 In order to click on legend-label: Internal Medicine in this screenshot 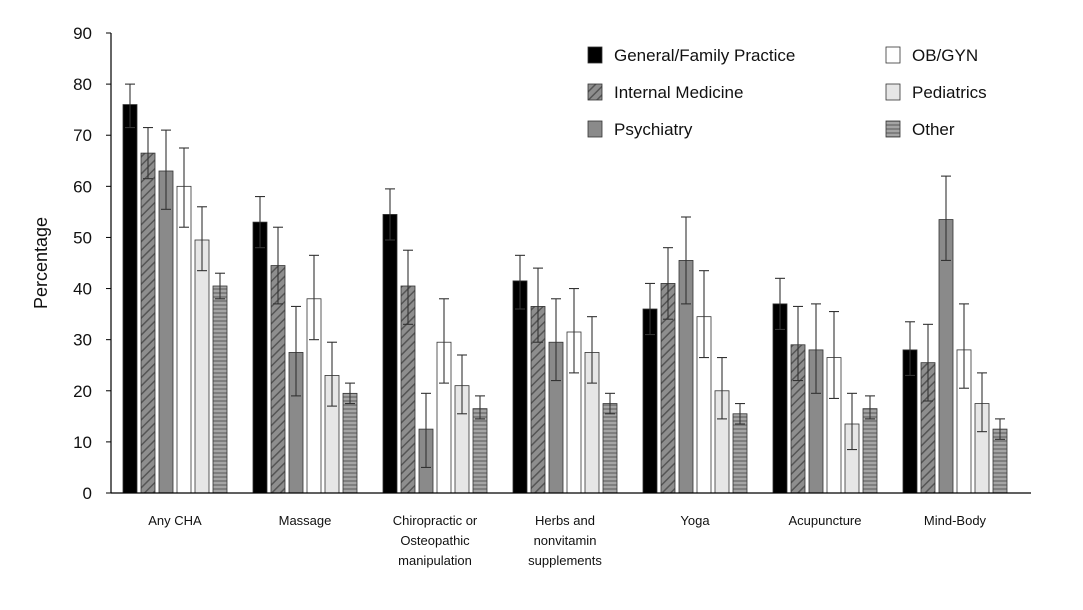, I will do `click(678, 92)`.